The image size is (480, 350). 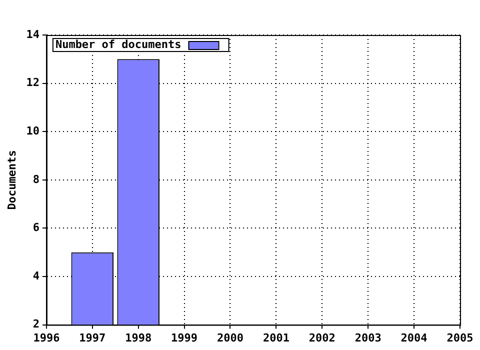 What do you see at coordinates (92, 337) in the screenshot?
I see `x-tick-label: 1997` at bounding box center [92, 337].